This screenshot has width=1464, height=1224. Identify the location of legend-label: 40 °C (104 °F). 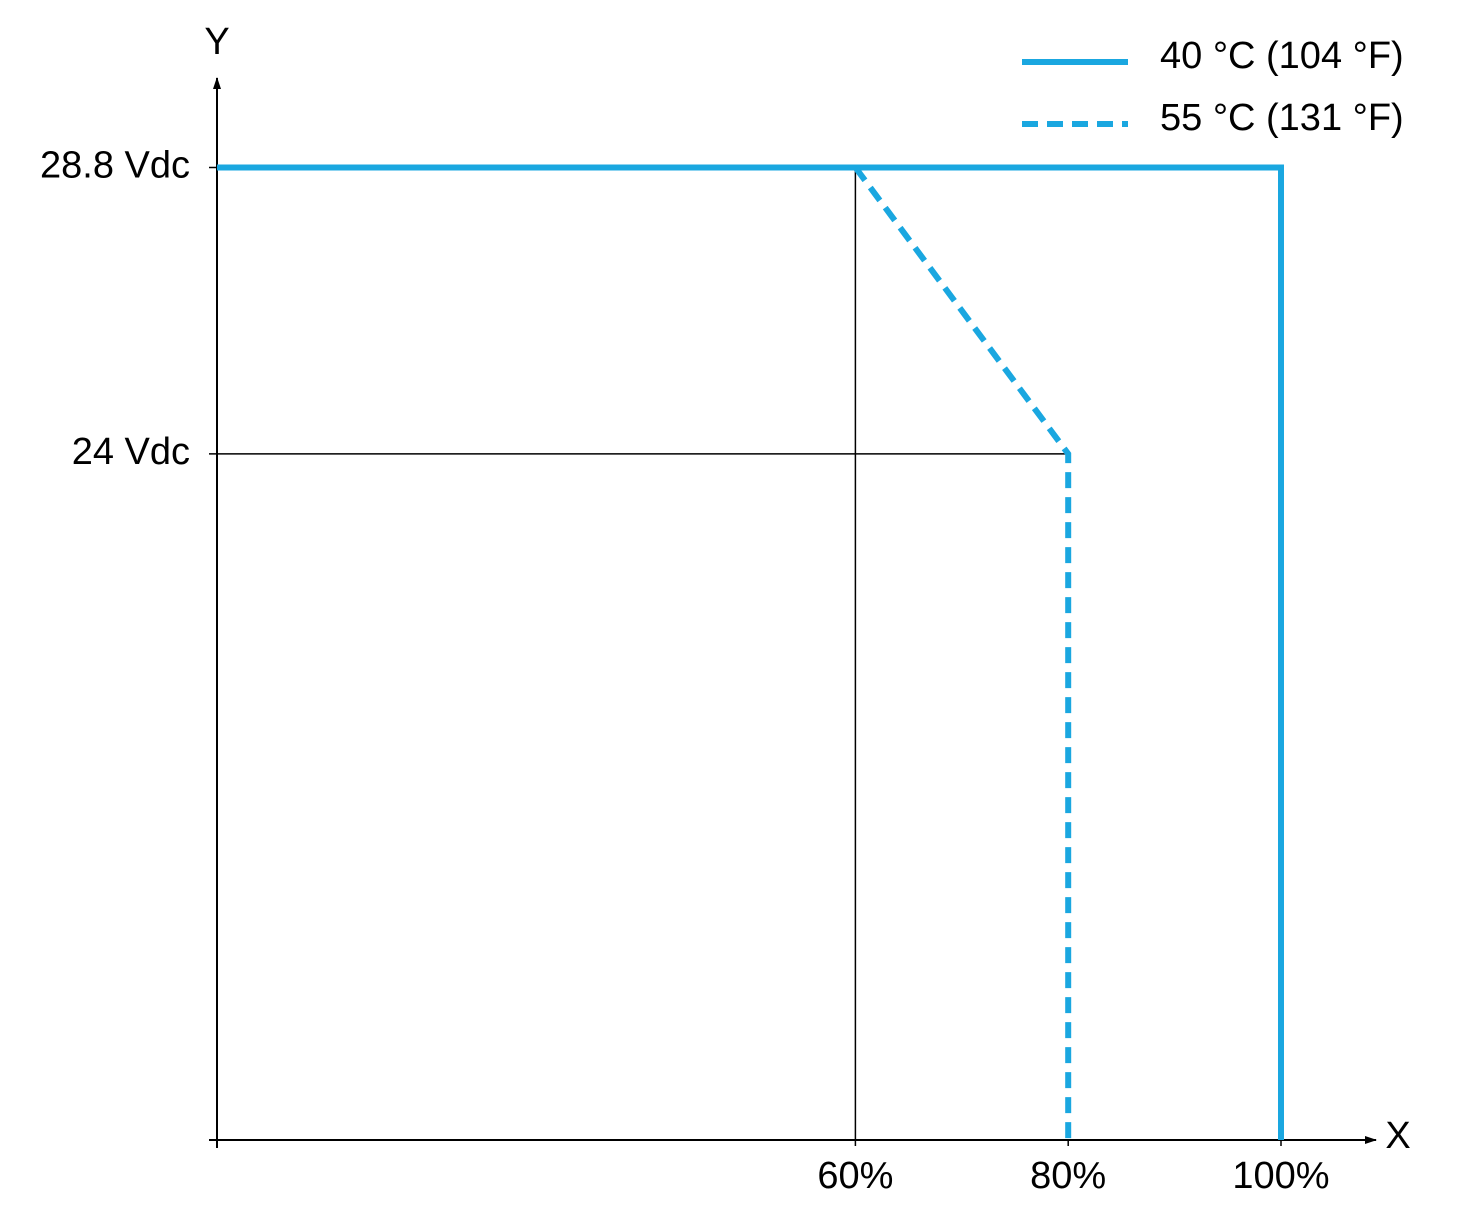
(1282, 56).